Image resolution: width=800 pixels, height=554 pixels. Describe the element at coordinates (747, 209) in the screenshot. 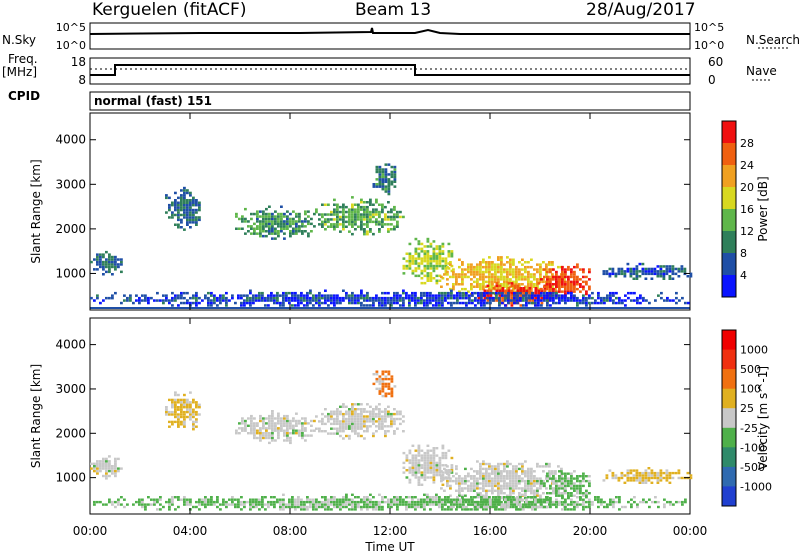

I see `colorbar-tick-label: 16` at that location.